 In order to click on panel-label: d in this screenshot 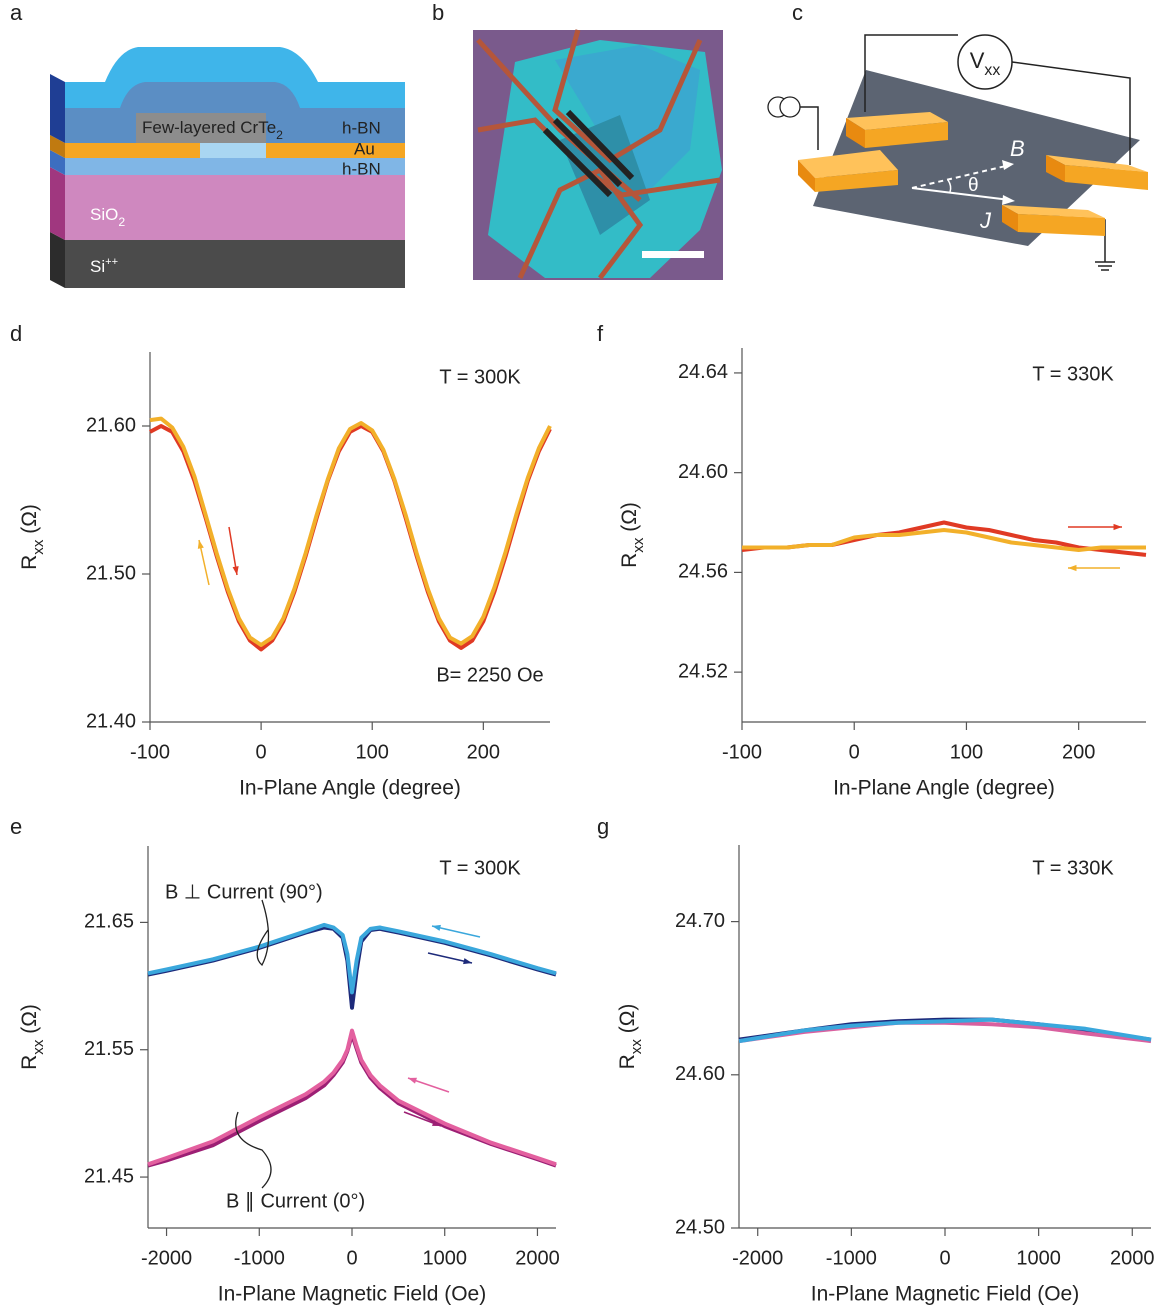, I will do `click(16, 333)`.